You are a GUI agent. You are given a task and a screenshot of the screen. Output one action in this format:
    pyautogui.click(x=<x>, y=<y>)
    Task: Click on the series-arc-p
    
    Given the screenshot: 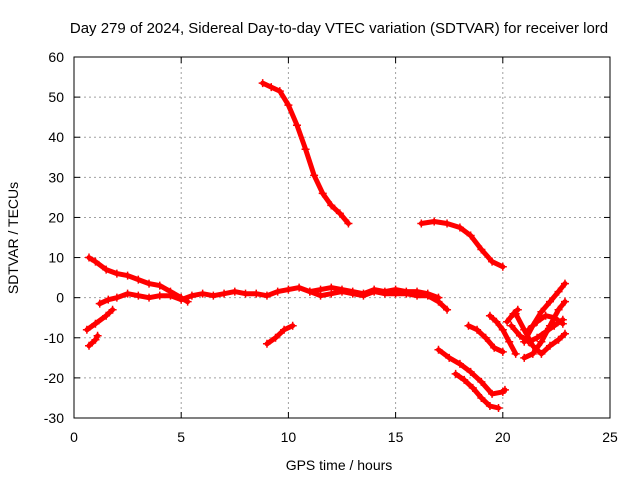 What is the action you would take?
    pyautogui.click(x=544, y=329)
    